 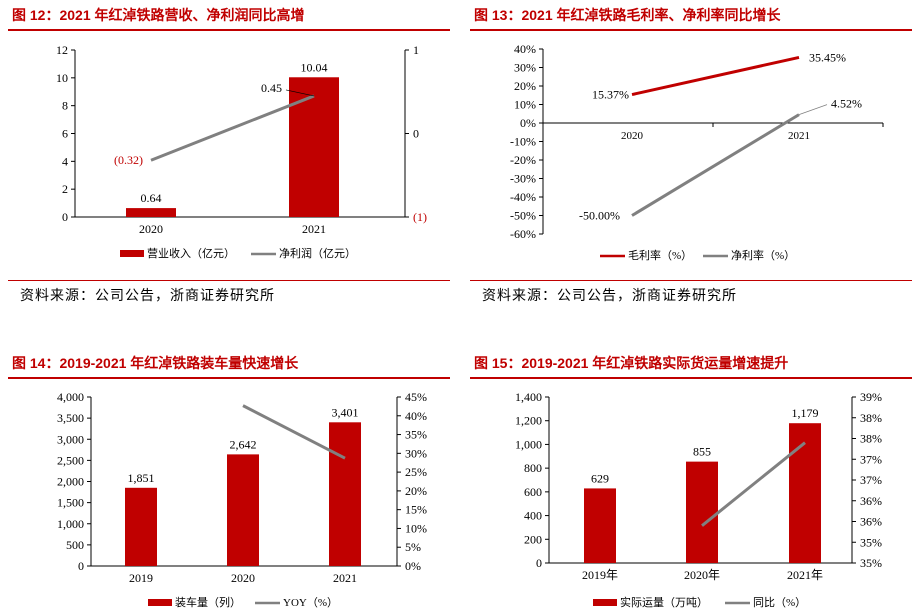 I want to click on right-axis-tick-label: 20%, so click(x=416, y=491).